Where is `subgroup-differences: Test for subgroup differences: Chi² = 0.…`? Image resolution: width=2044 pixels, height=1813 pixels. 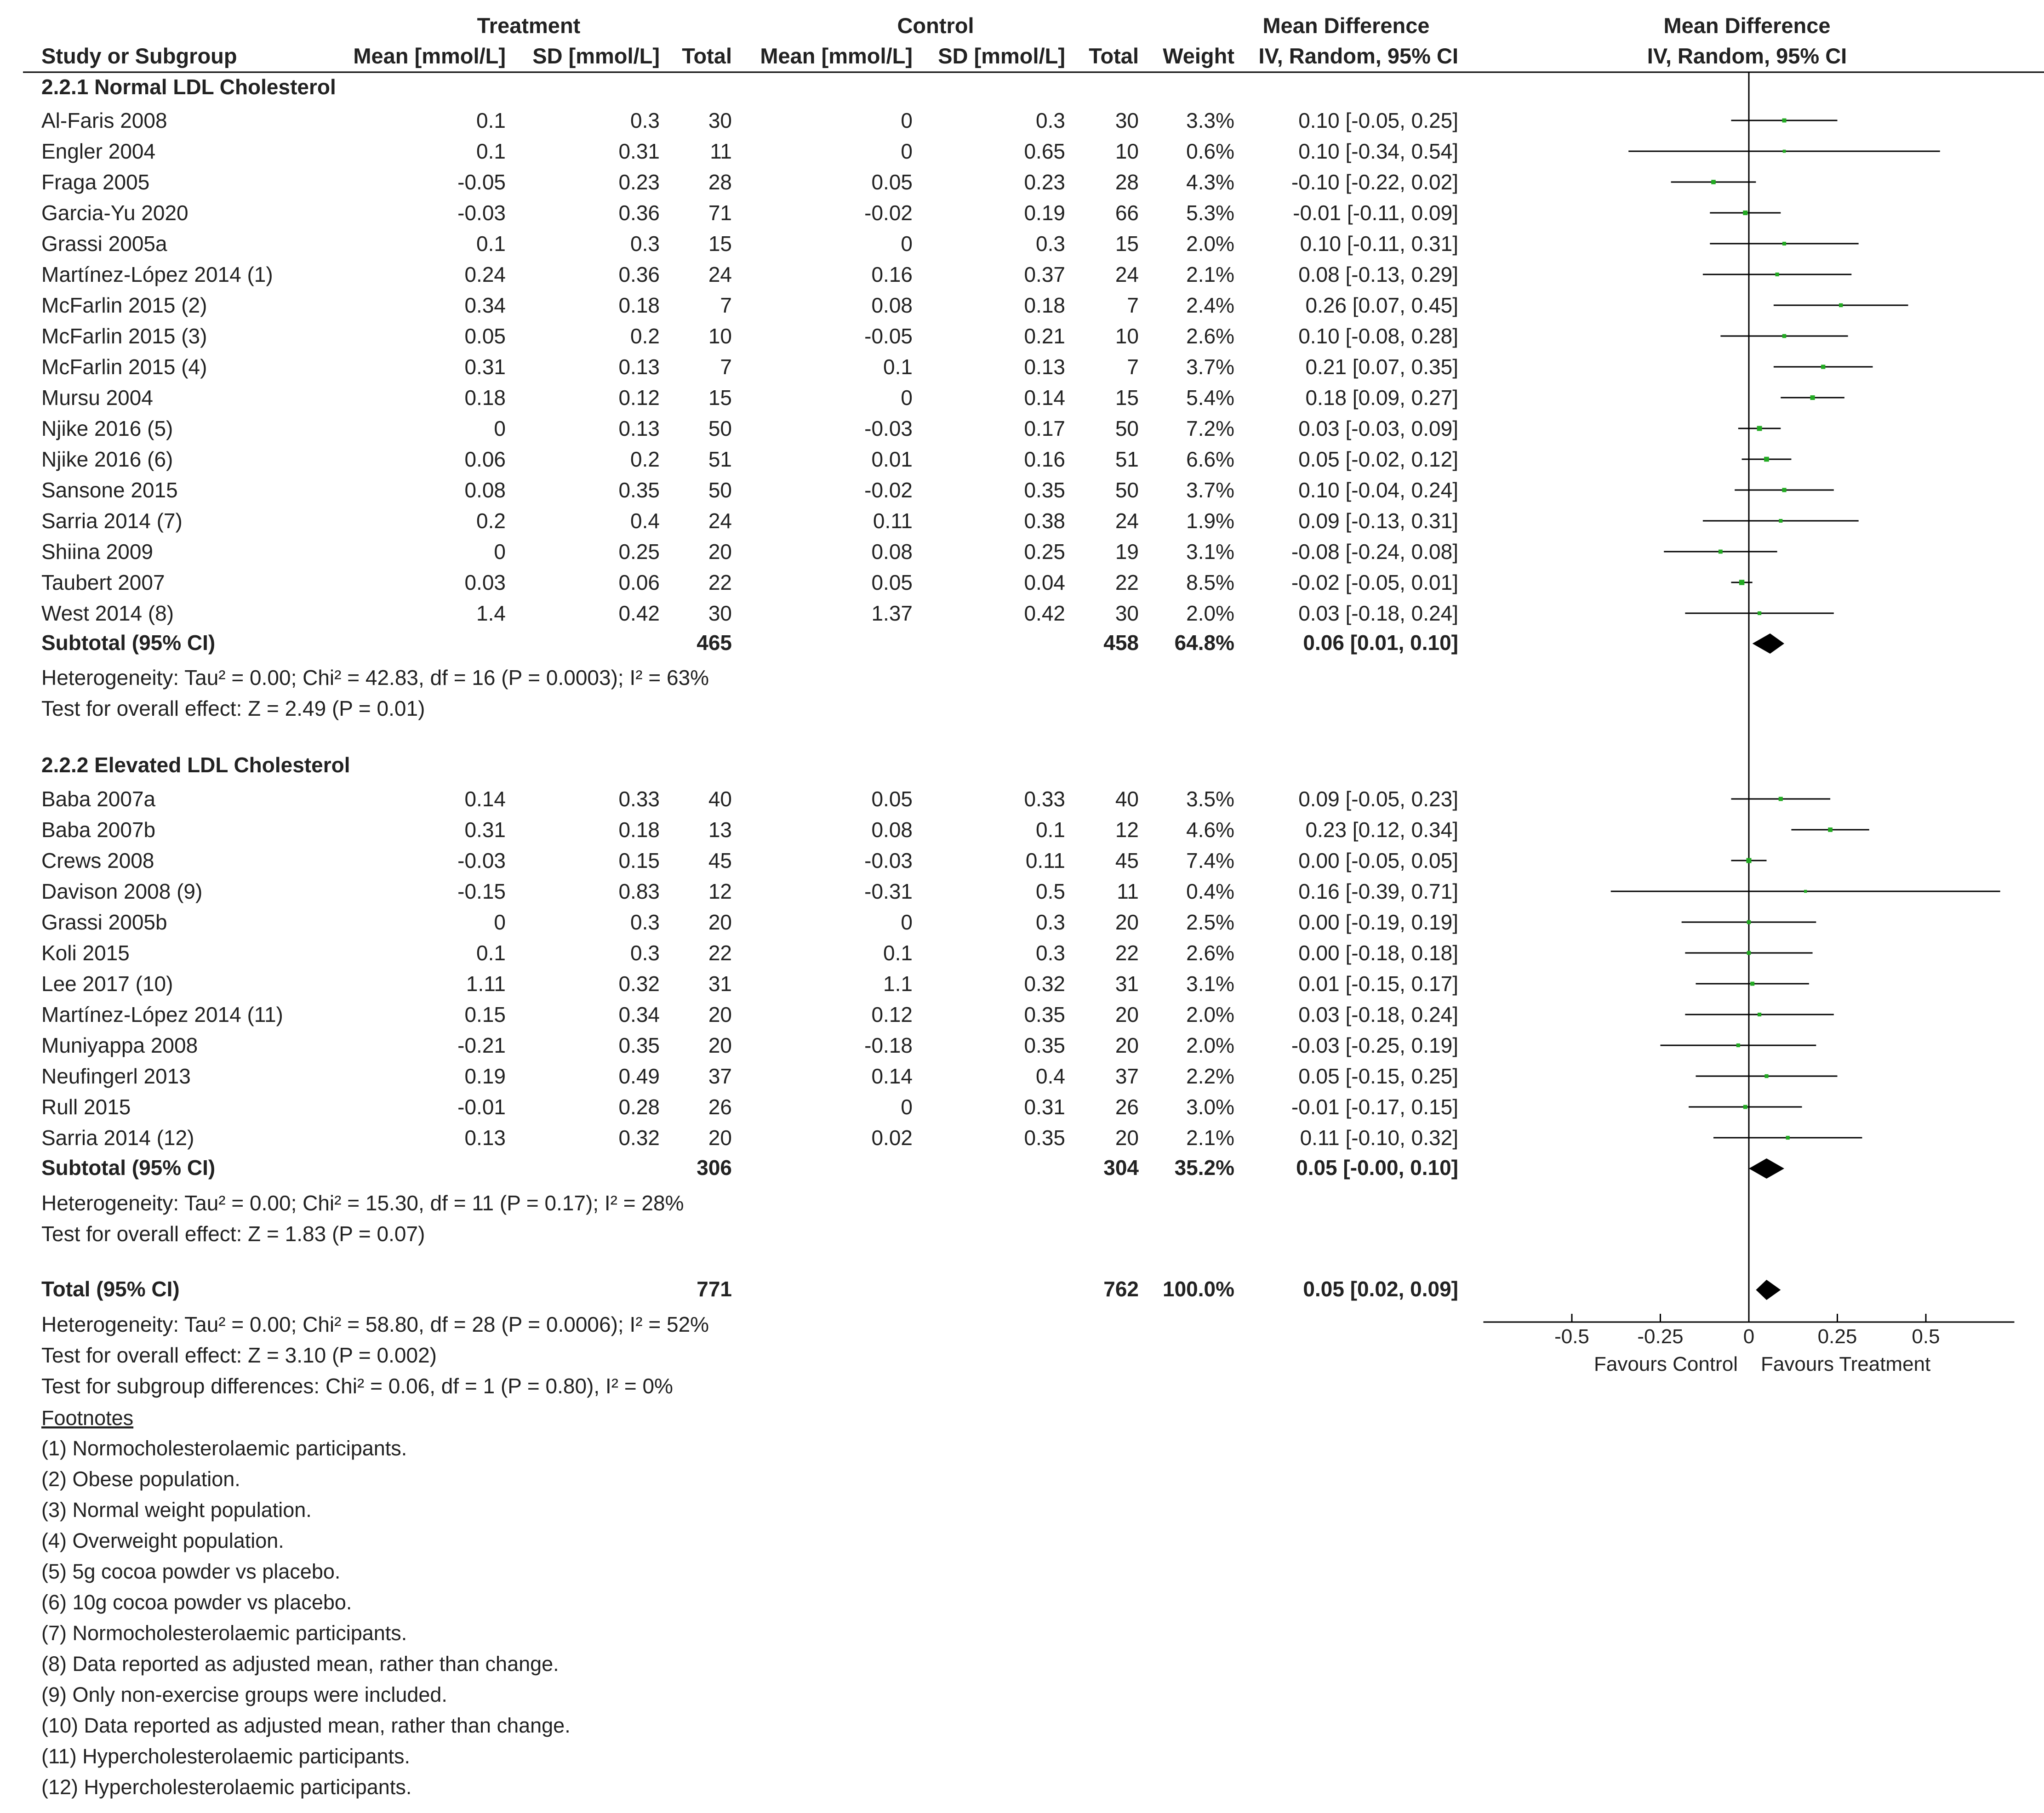 subgroup-differences: Test for subgroup differences: Chi² = 0.… is located at coordinates (357, 1386).